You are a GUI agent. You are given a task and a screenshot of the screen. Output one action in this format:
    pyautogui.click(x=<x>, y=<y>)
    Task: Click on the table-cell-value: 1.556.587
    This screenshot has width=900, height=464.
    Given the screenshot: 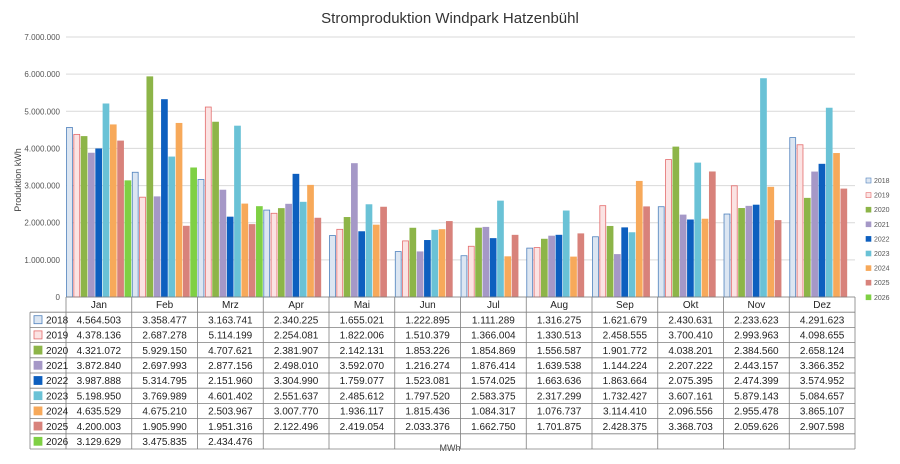 What is the action you would take?
    pyautogui.click(x=559, y=351)
    